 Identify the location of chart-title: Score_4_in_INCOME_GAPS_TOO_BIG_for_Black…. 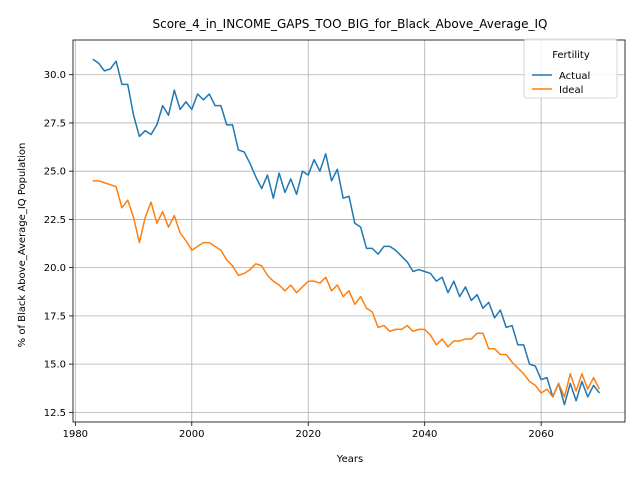
(350, 24).